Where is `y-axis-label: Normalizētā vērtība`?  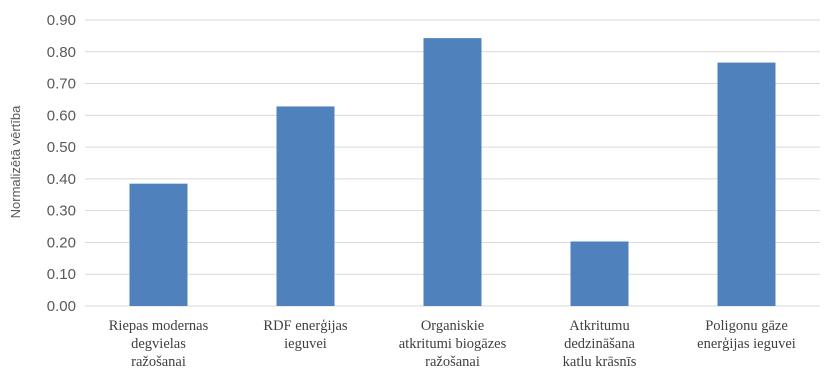
y-axis-label: Normalizētā vērtība is located at coordinates (15, 161).